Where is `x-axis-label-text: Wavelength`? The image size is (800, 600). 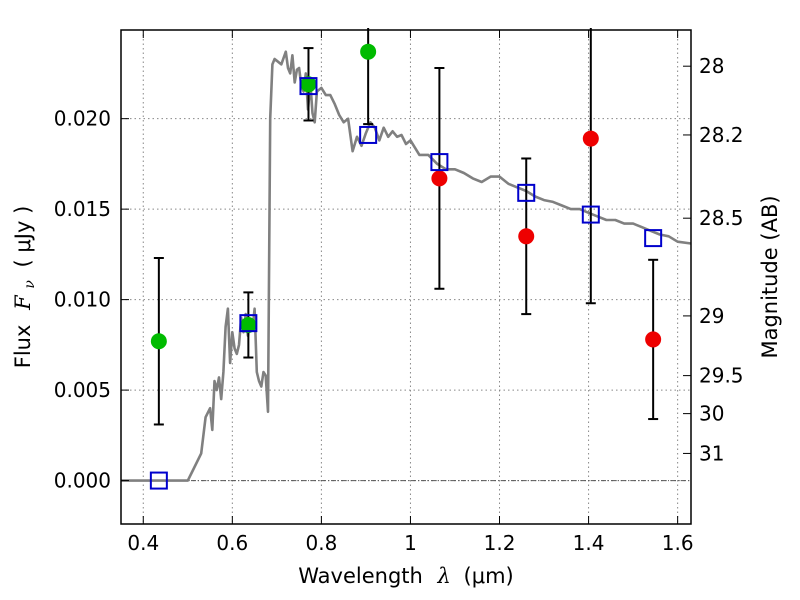 x-axis-label-text: Wavelength is located at coordinates (360, 576).